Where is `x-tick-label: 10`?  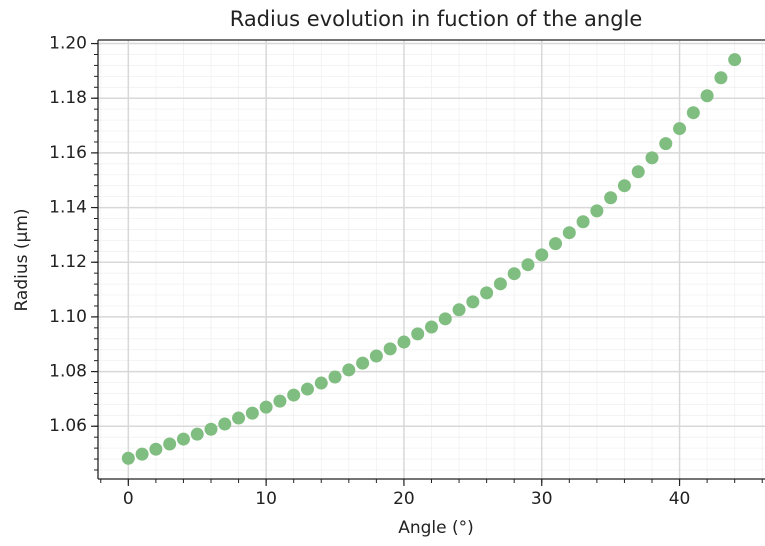 x-tick-label: 10 is located at coordinates (266, 499).